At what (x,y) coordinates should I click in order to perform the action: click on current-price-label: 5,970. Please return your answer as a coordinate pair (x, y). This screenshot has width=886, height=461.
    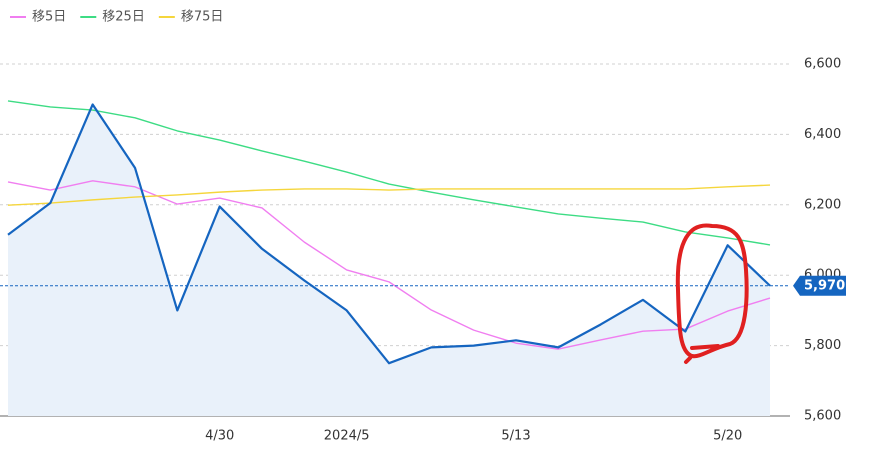
    Looking at the image, I should click on (824, 285).